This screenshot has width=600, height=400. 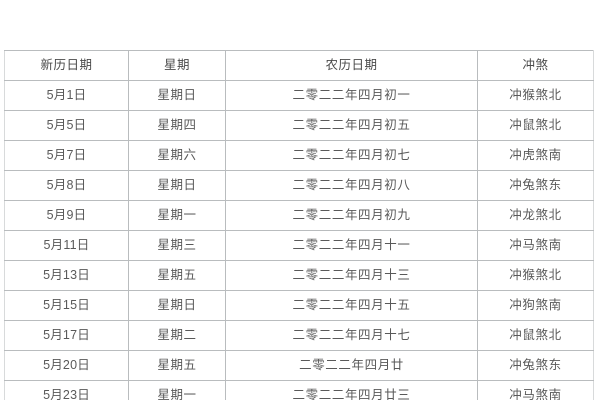 What do you see at coordinates (66, 215) in the screenshot?
I see `cell-solar-date: 5月9日` at bounding box center [66, 215].